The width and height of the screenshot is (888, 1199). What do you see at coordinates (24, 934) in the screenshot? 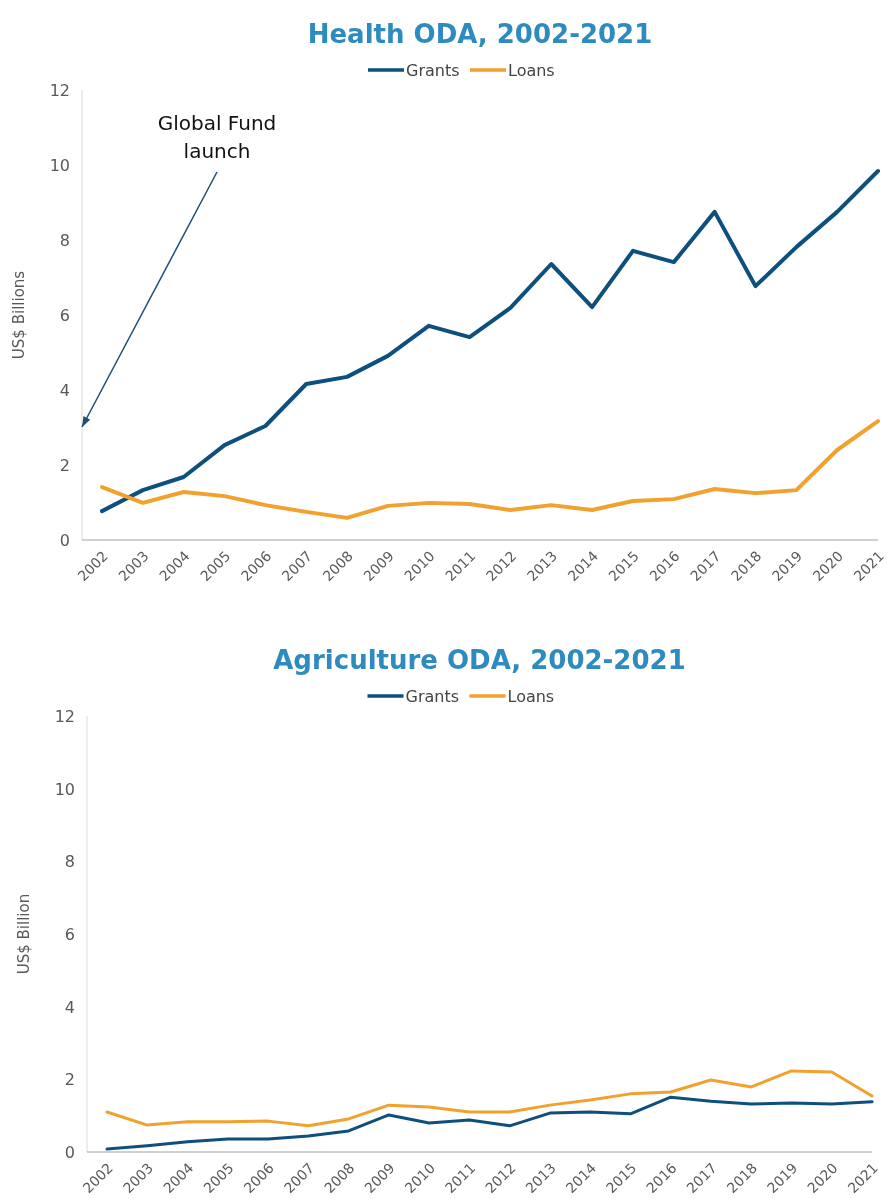
I see `y-axis-title: US$ Billion` at bounding box center [24, 934].